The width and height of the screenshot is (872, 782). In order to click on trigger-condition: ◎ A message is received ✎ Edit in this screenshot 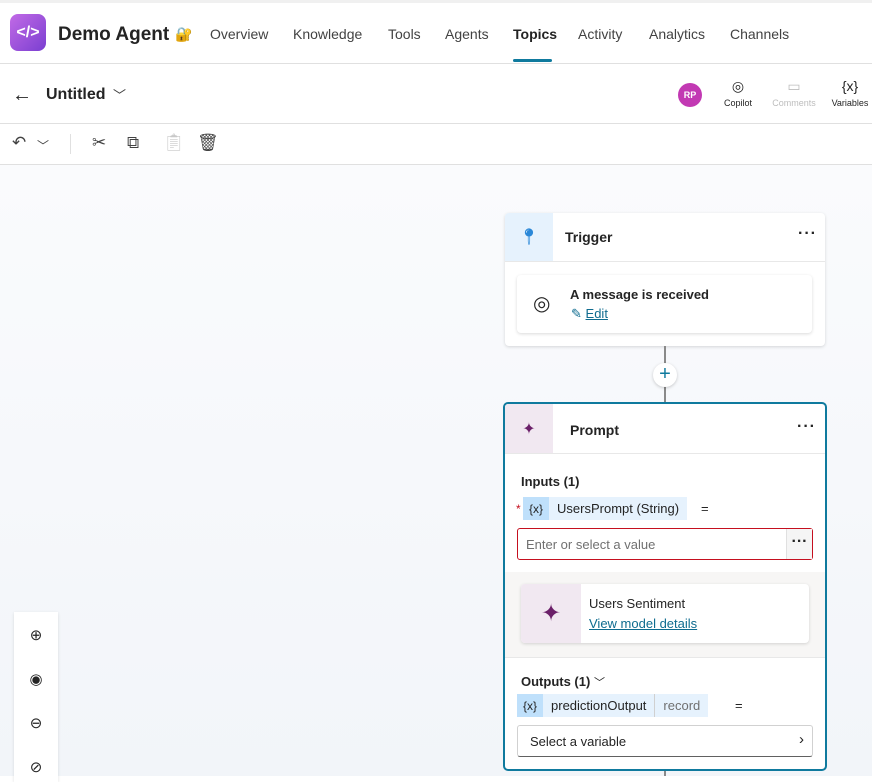, I will do `click(664, 304)`.